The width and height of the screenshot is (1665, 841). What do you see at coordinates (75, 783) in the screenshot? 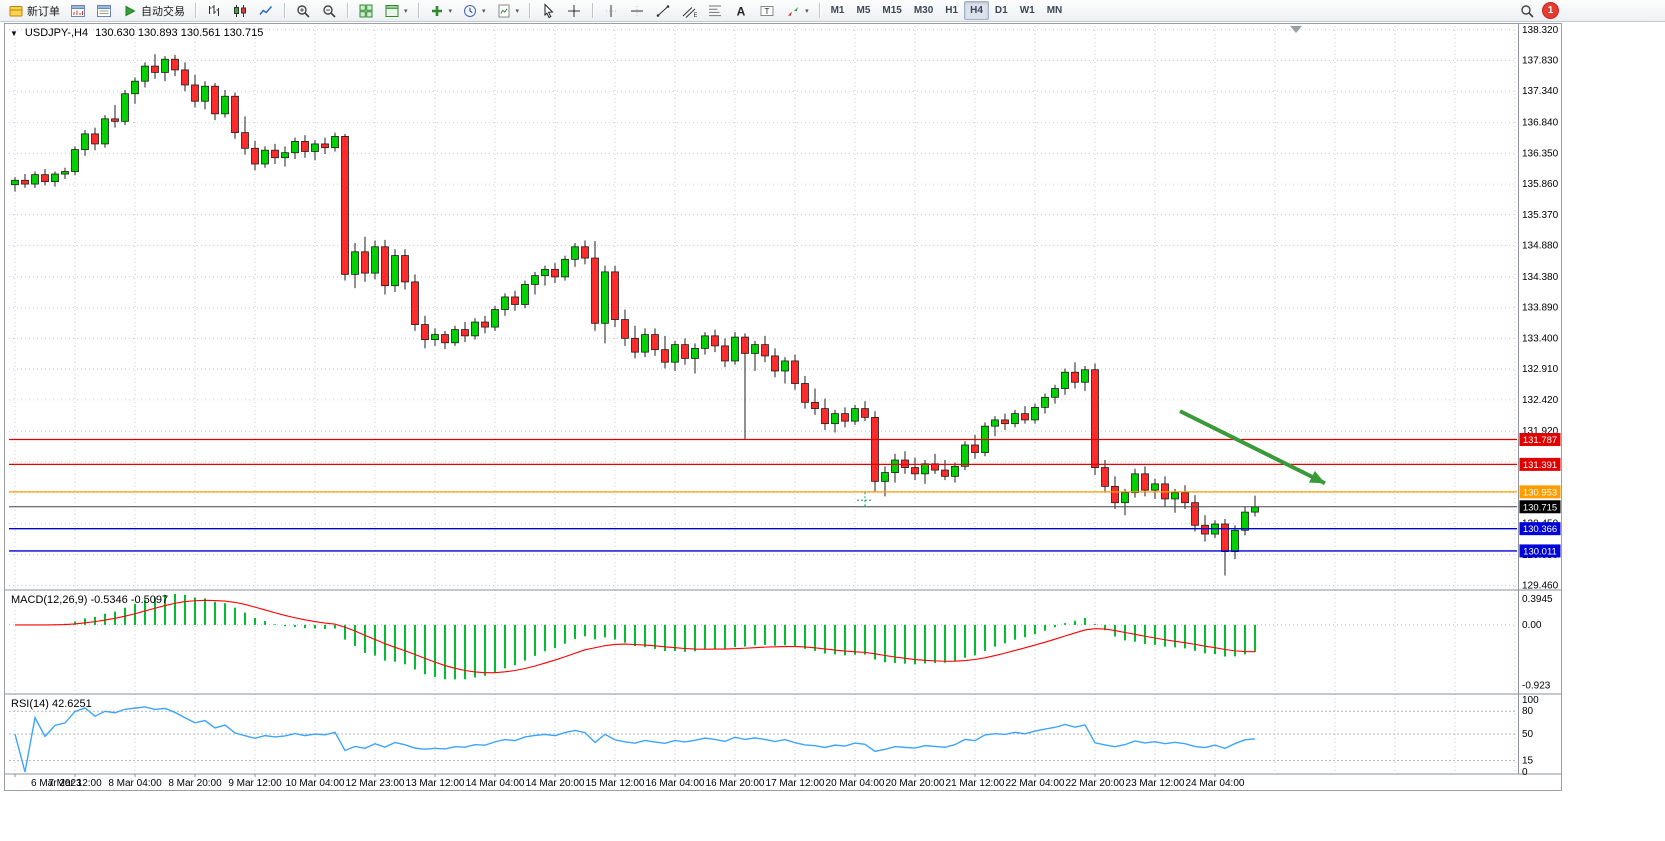
I see `svg-text: 7 Mar 12:00` at bounding box center [75, 783].